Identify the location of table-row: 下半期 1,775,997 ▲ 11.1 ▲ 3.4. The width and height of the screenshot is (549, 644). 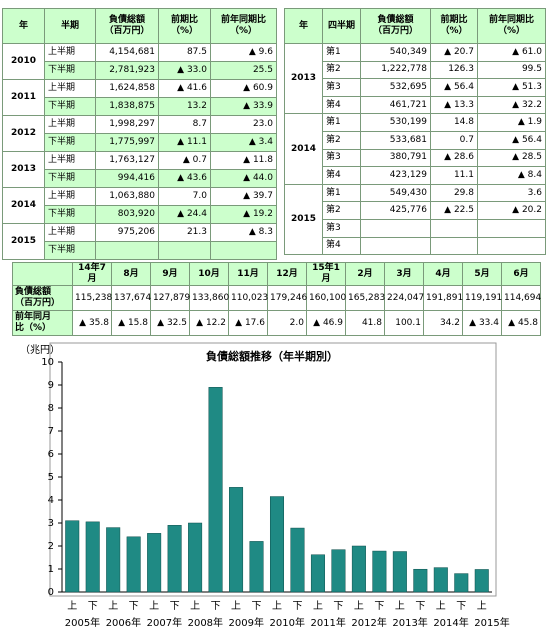
(140, 142).